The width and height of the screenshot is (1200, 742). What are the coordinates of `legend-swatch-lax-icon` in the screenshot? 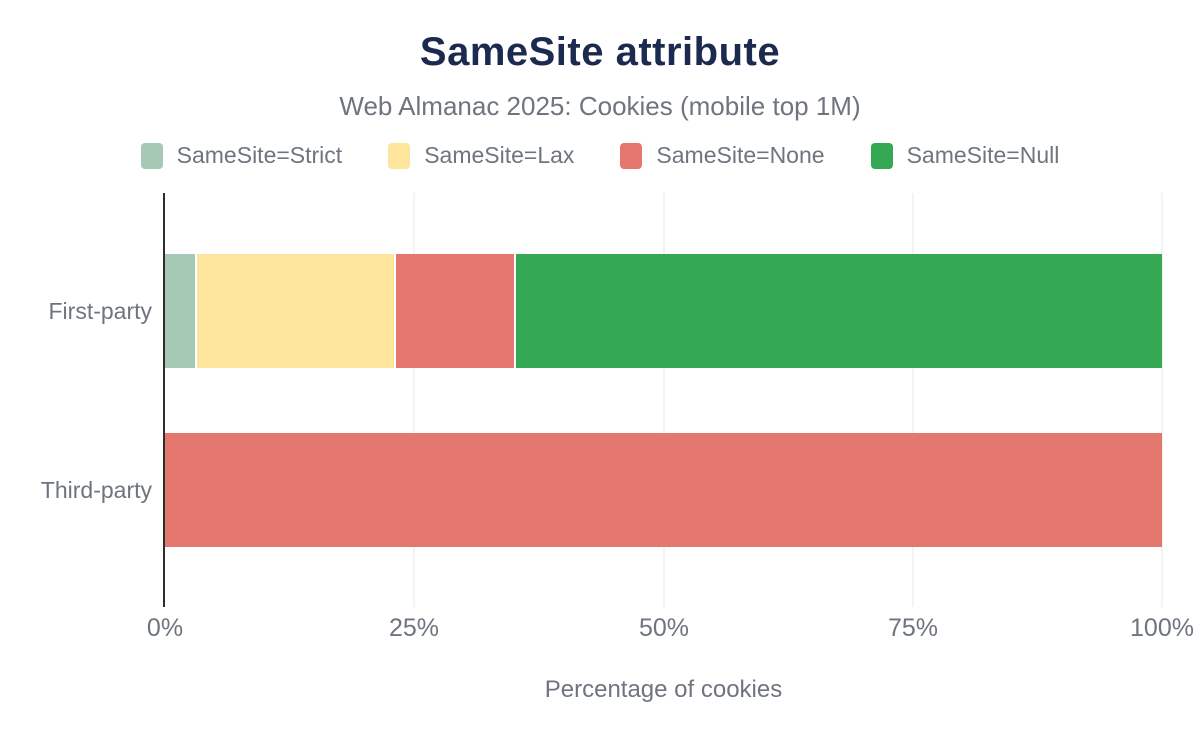 It's located at (399, 155).